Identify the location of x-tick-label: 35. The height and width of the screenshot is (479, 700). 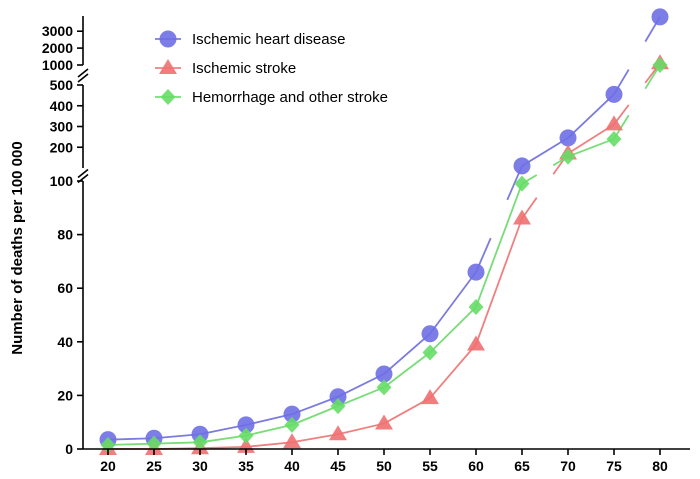
(246, 466).